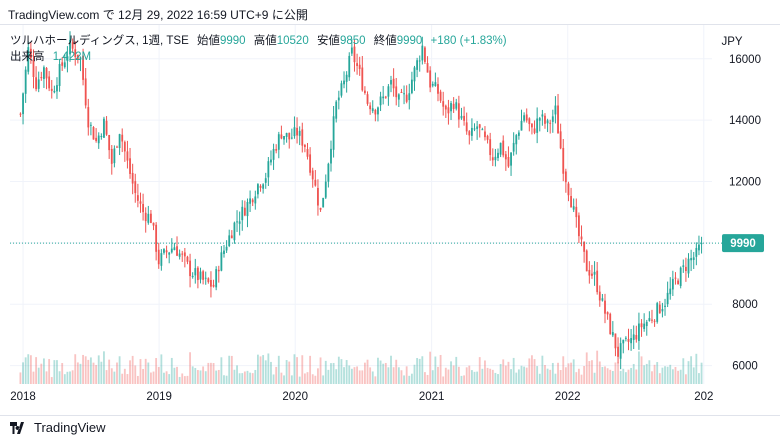  I want to click on y-tick-label: 14000, so click(745, 121).